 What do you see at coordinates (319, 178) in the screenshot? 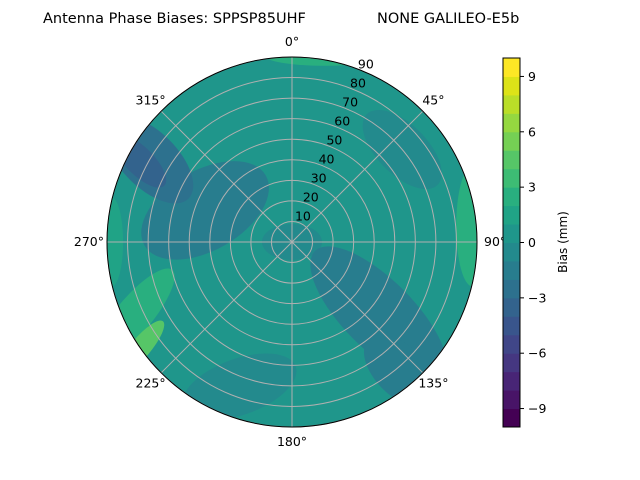
I see `radial-tick-label: 30` at bounding box center [319, 178].